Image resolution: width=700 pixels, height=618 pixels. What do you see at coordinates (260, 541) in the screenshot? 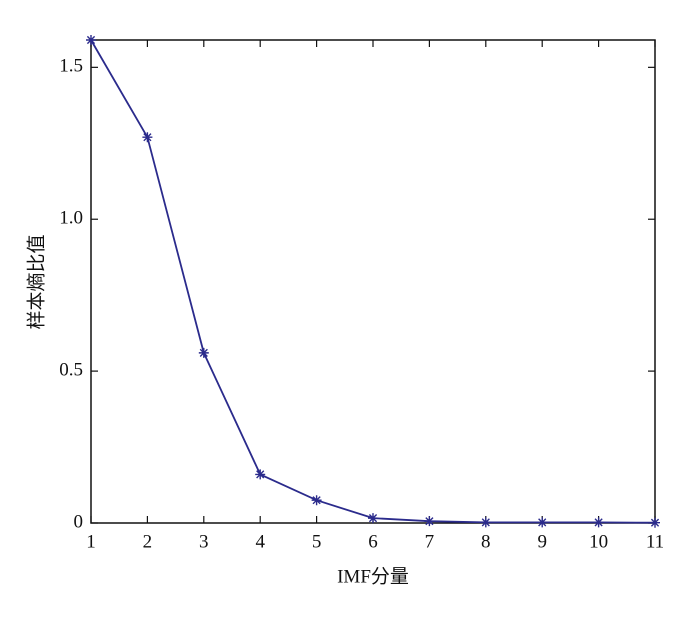
I see `x-tick-label: 4` at bounding box center [260, 541].